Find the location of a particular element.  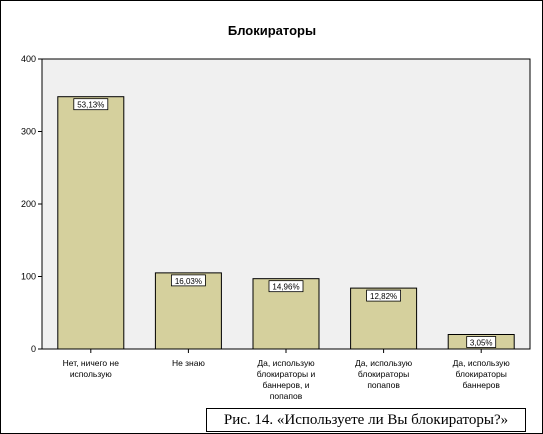

x-tick-label: Да, использую блокираторы попапов is located at coordinates (384, 374).